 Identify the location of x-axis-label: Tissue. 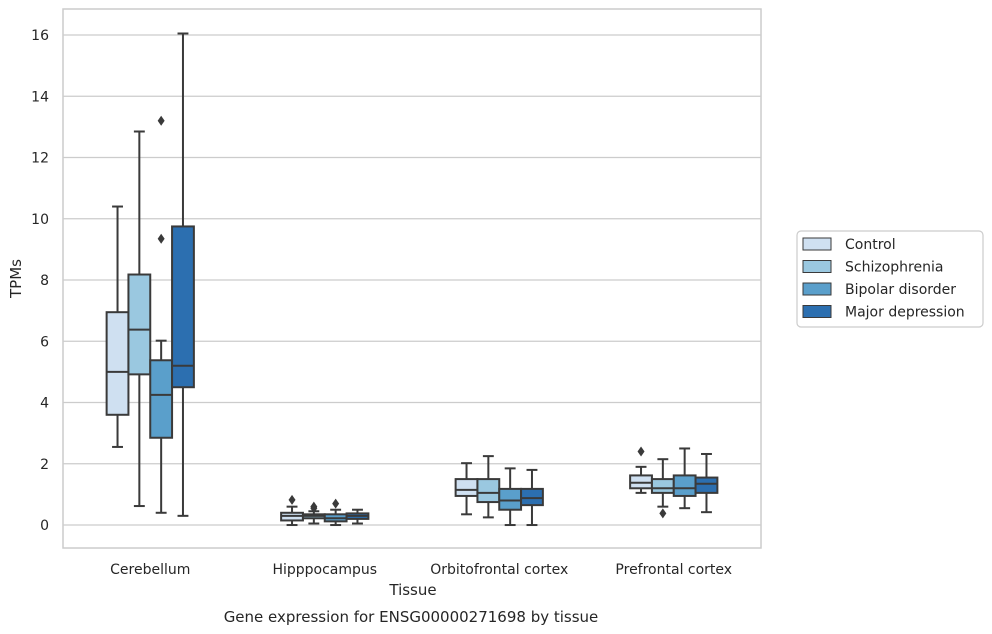
(412, 590).